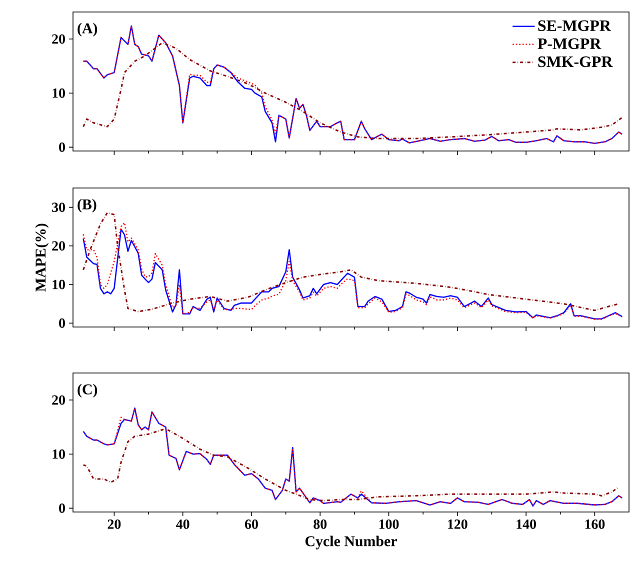 This screenshot has height=563, width=631. Describe the element at coordinates (595, 524) in the screenshot. I see `x-tick-label: 160` at that location.